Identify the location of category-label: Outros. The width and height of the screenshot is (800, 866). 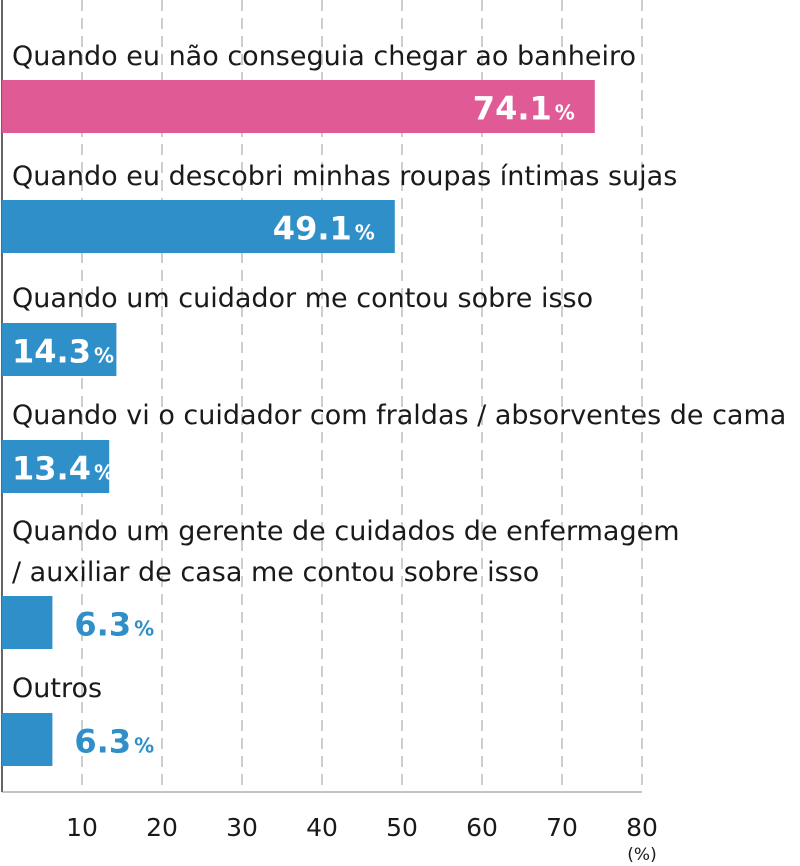
(57, 688).